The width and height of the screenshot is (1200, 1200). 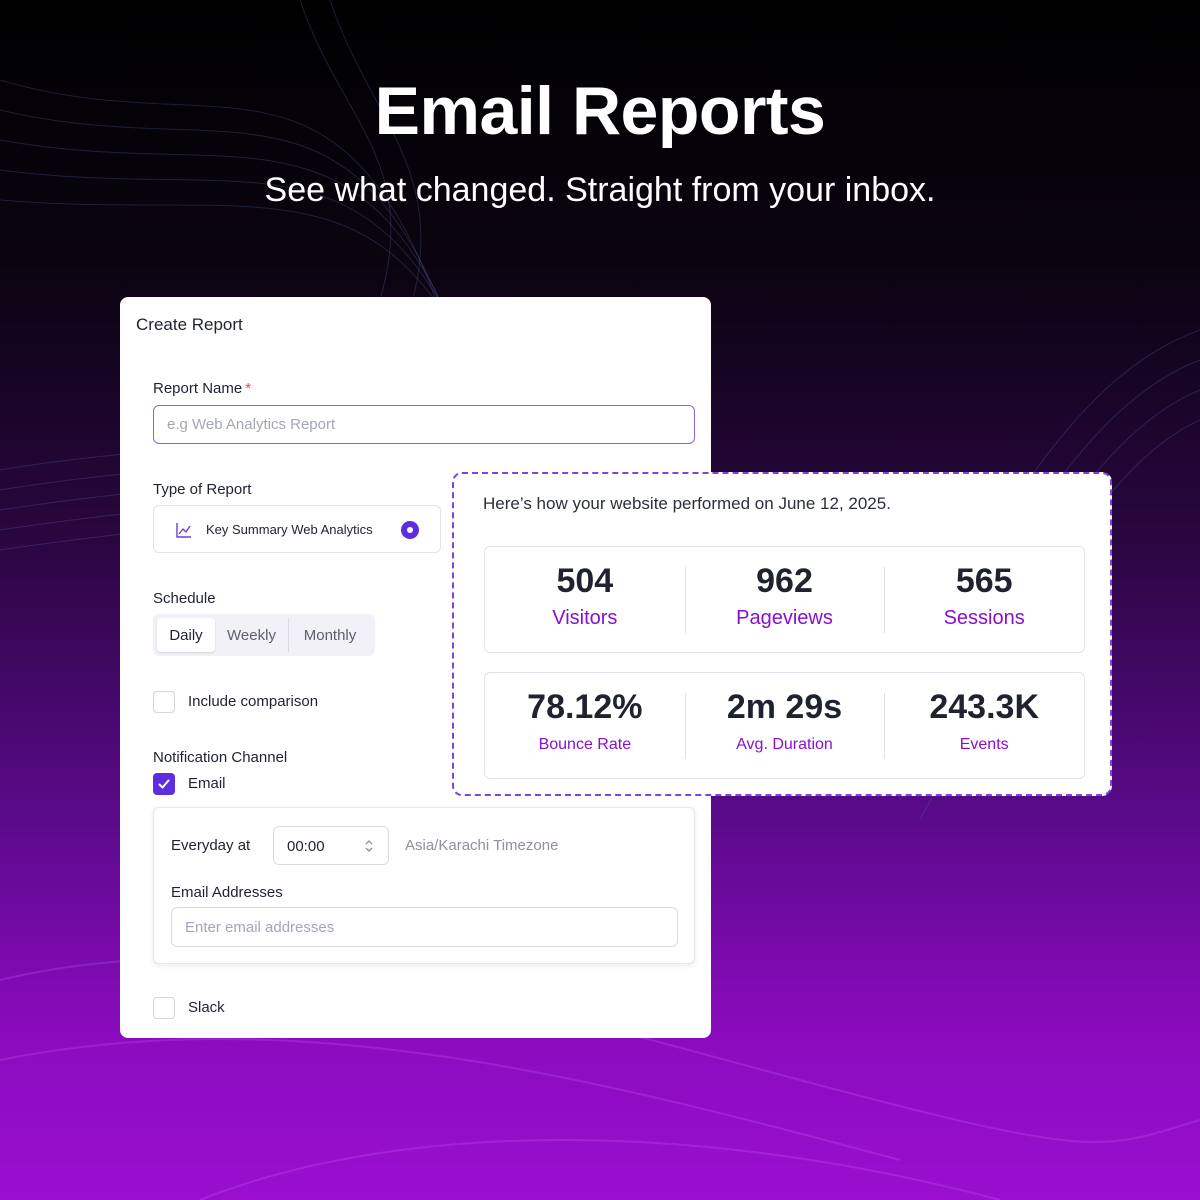 I want to click on time-picker: 00:00, so click(x=331, y=845).